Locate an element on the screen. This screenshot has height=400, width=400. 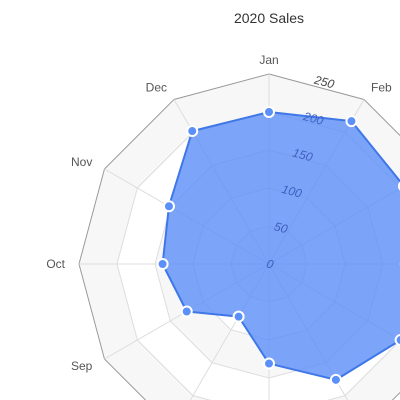
category-label-nov: Nov is located at coordinates (81, 162).